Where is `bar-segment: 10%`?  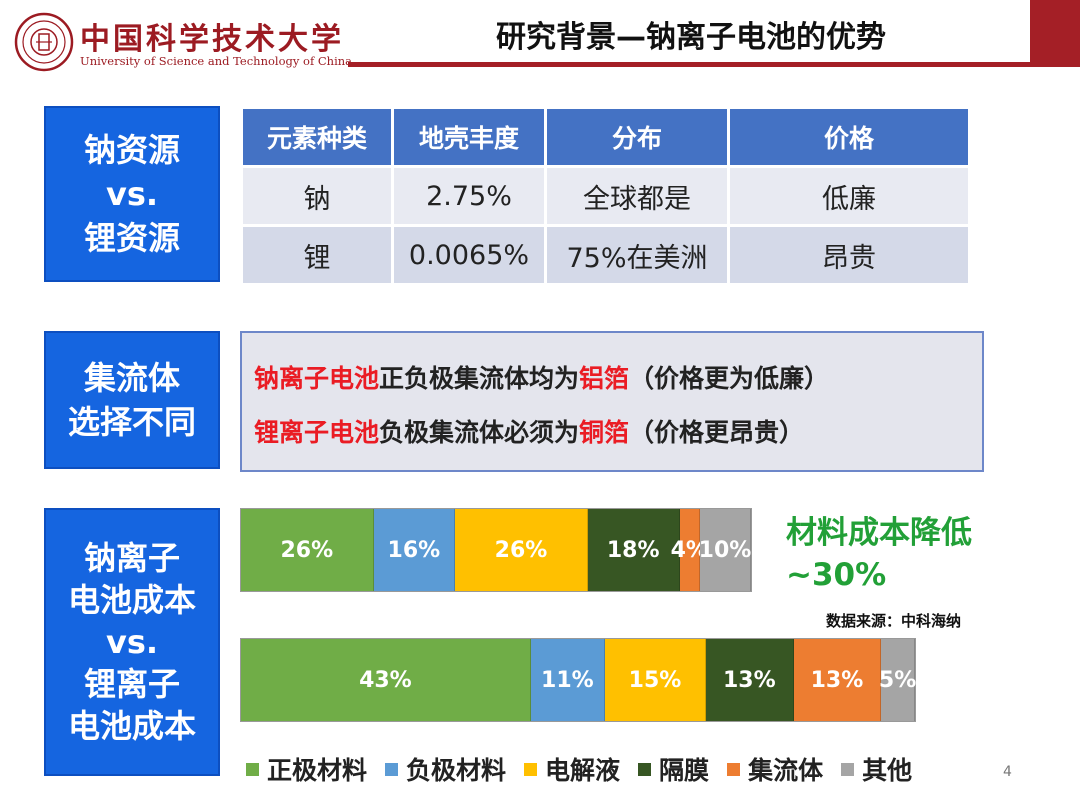 bar-segment: 10% is located at coordinates (725, 550).